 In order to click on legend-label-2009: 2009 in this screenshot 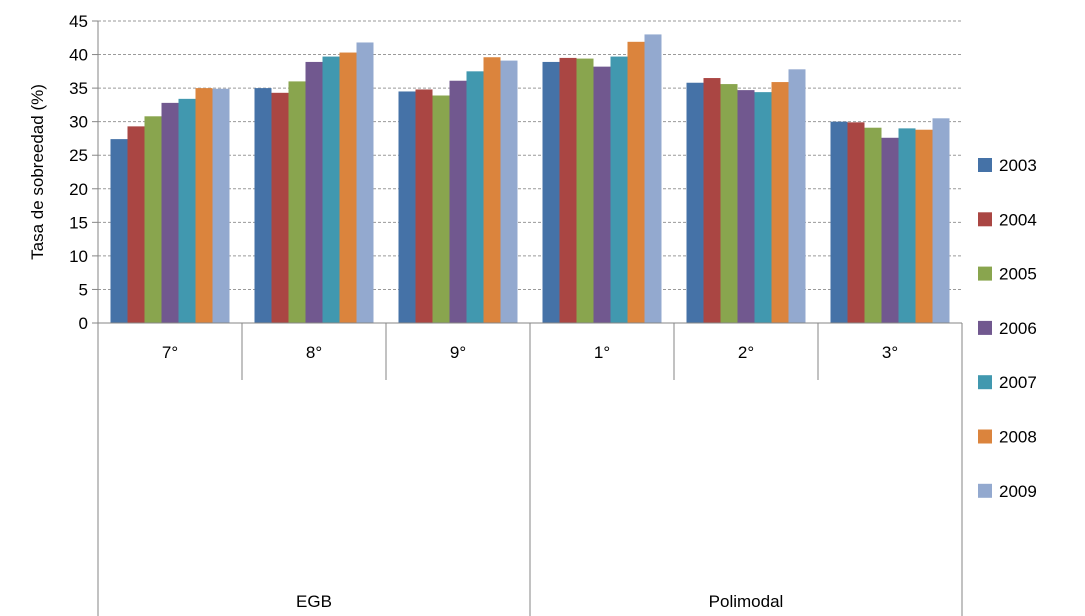, I will do `click(1018, 491)`.